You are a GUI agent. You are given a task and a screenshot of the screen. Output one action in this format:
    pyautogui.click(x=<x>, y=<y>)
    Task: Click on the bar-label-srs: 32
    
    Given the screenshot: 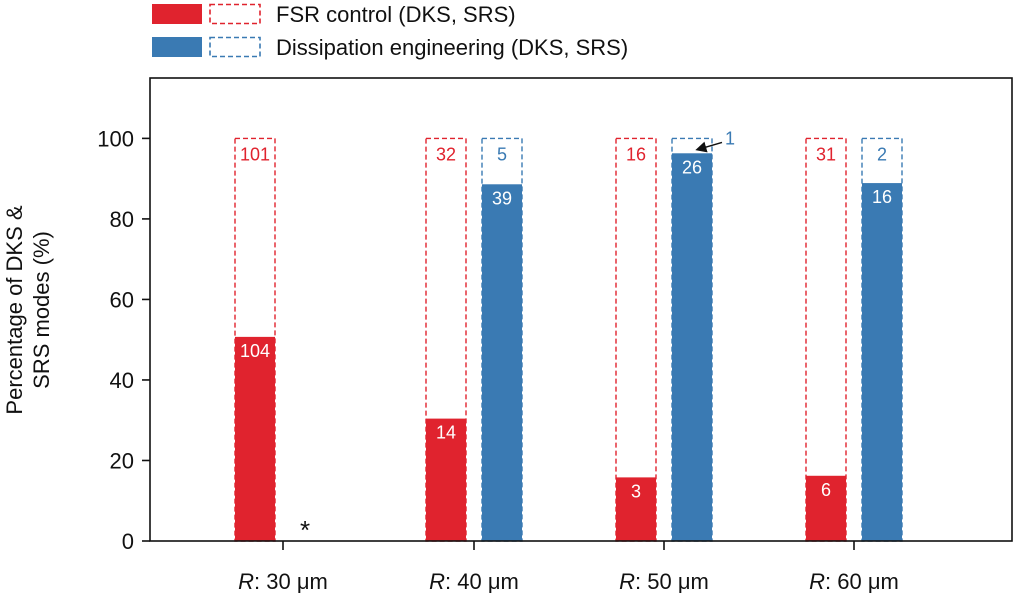 What is the action you would take?
    pyautogui.click(x=446, y=154)
    